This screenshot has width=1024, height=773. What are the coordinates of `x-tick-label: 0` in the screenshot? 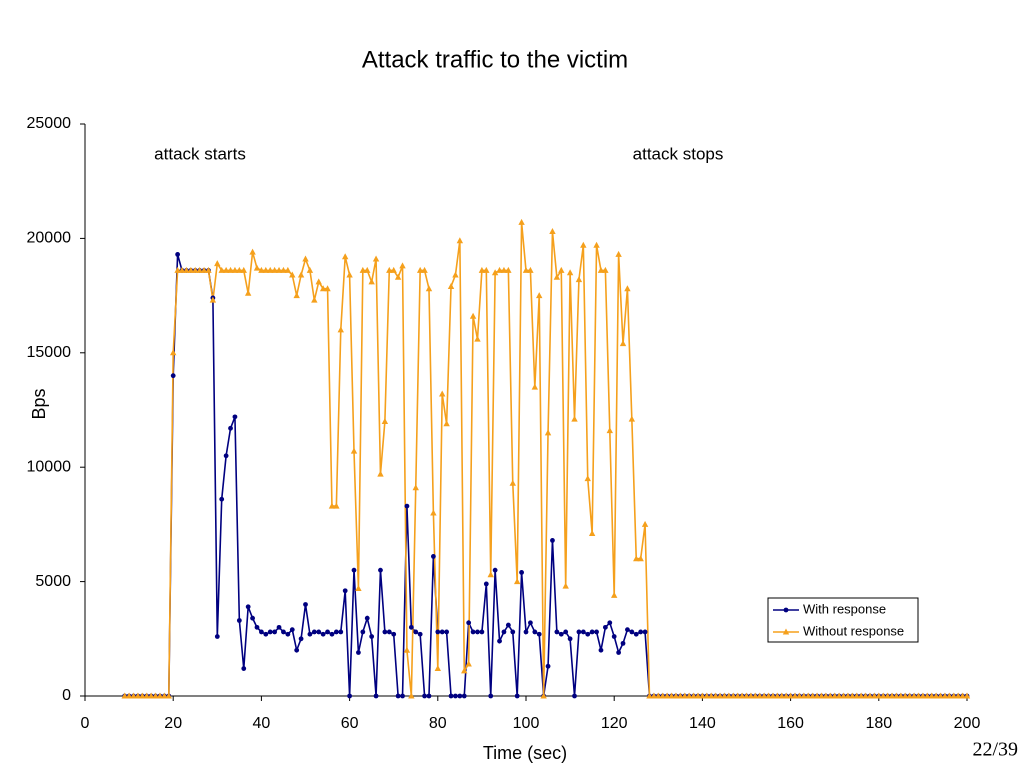 It's located at (85, 723).